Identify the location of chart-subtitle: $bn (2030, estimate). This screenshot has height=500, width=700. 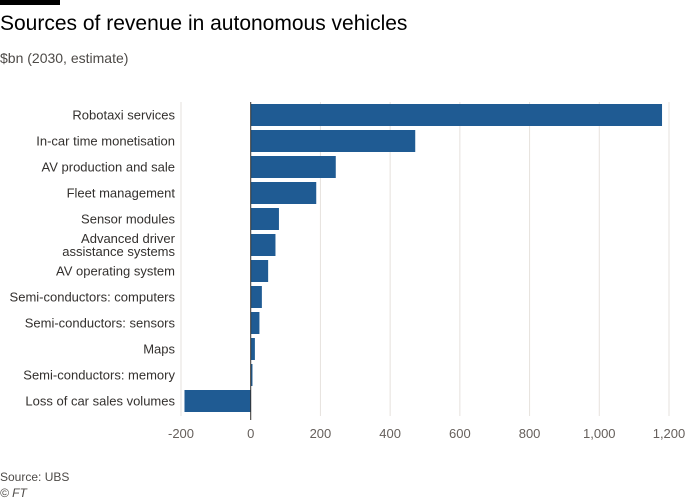
(64, 58).